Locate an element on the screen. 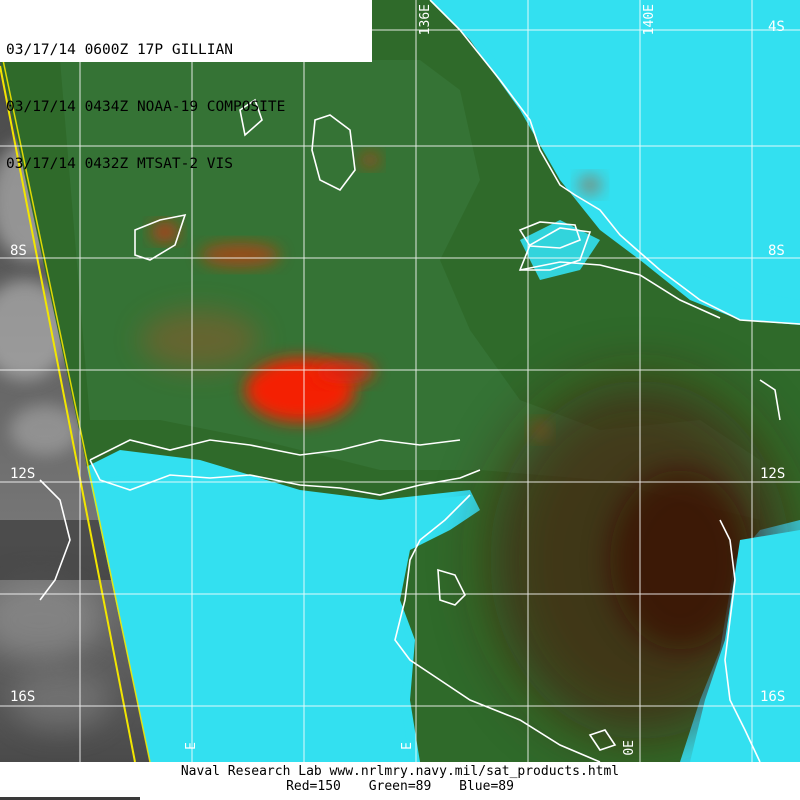 The image size is (800, 800). footer-blue-weight: Blue=89 is located at coordinates (486, 786).